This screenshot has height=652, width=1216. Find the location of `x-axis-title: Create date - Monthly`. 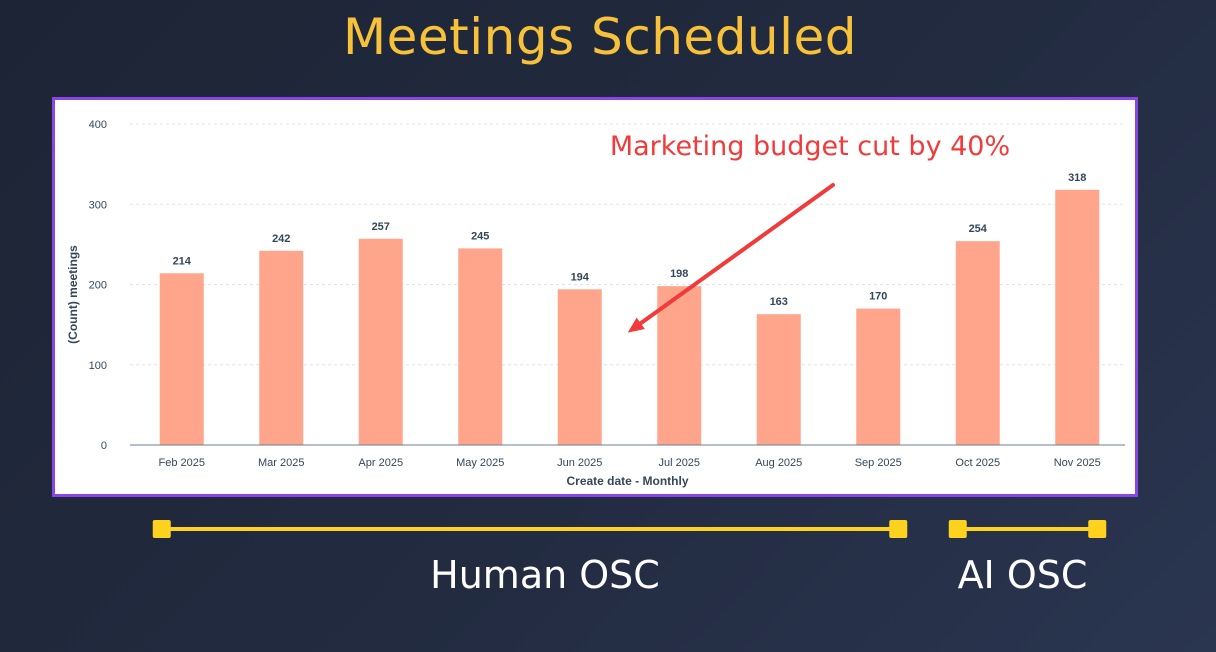

x-axis-title: Create date - Monthly is located at coordinates (627, 481).